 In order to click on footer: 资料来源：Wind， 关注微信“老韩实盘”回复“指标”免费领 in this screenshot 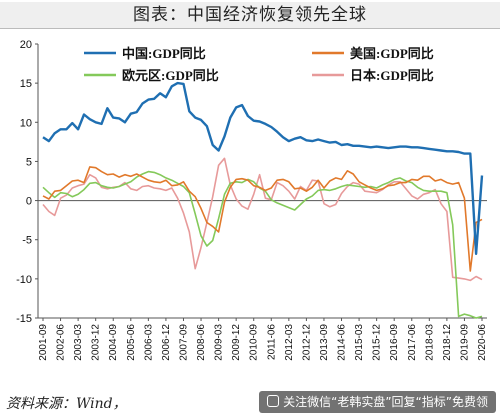, I will do `click(250, 402)`.